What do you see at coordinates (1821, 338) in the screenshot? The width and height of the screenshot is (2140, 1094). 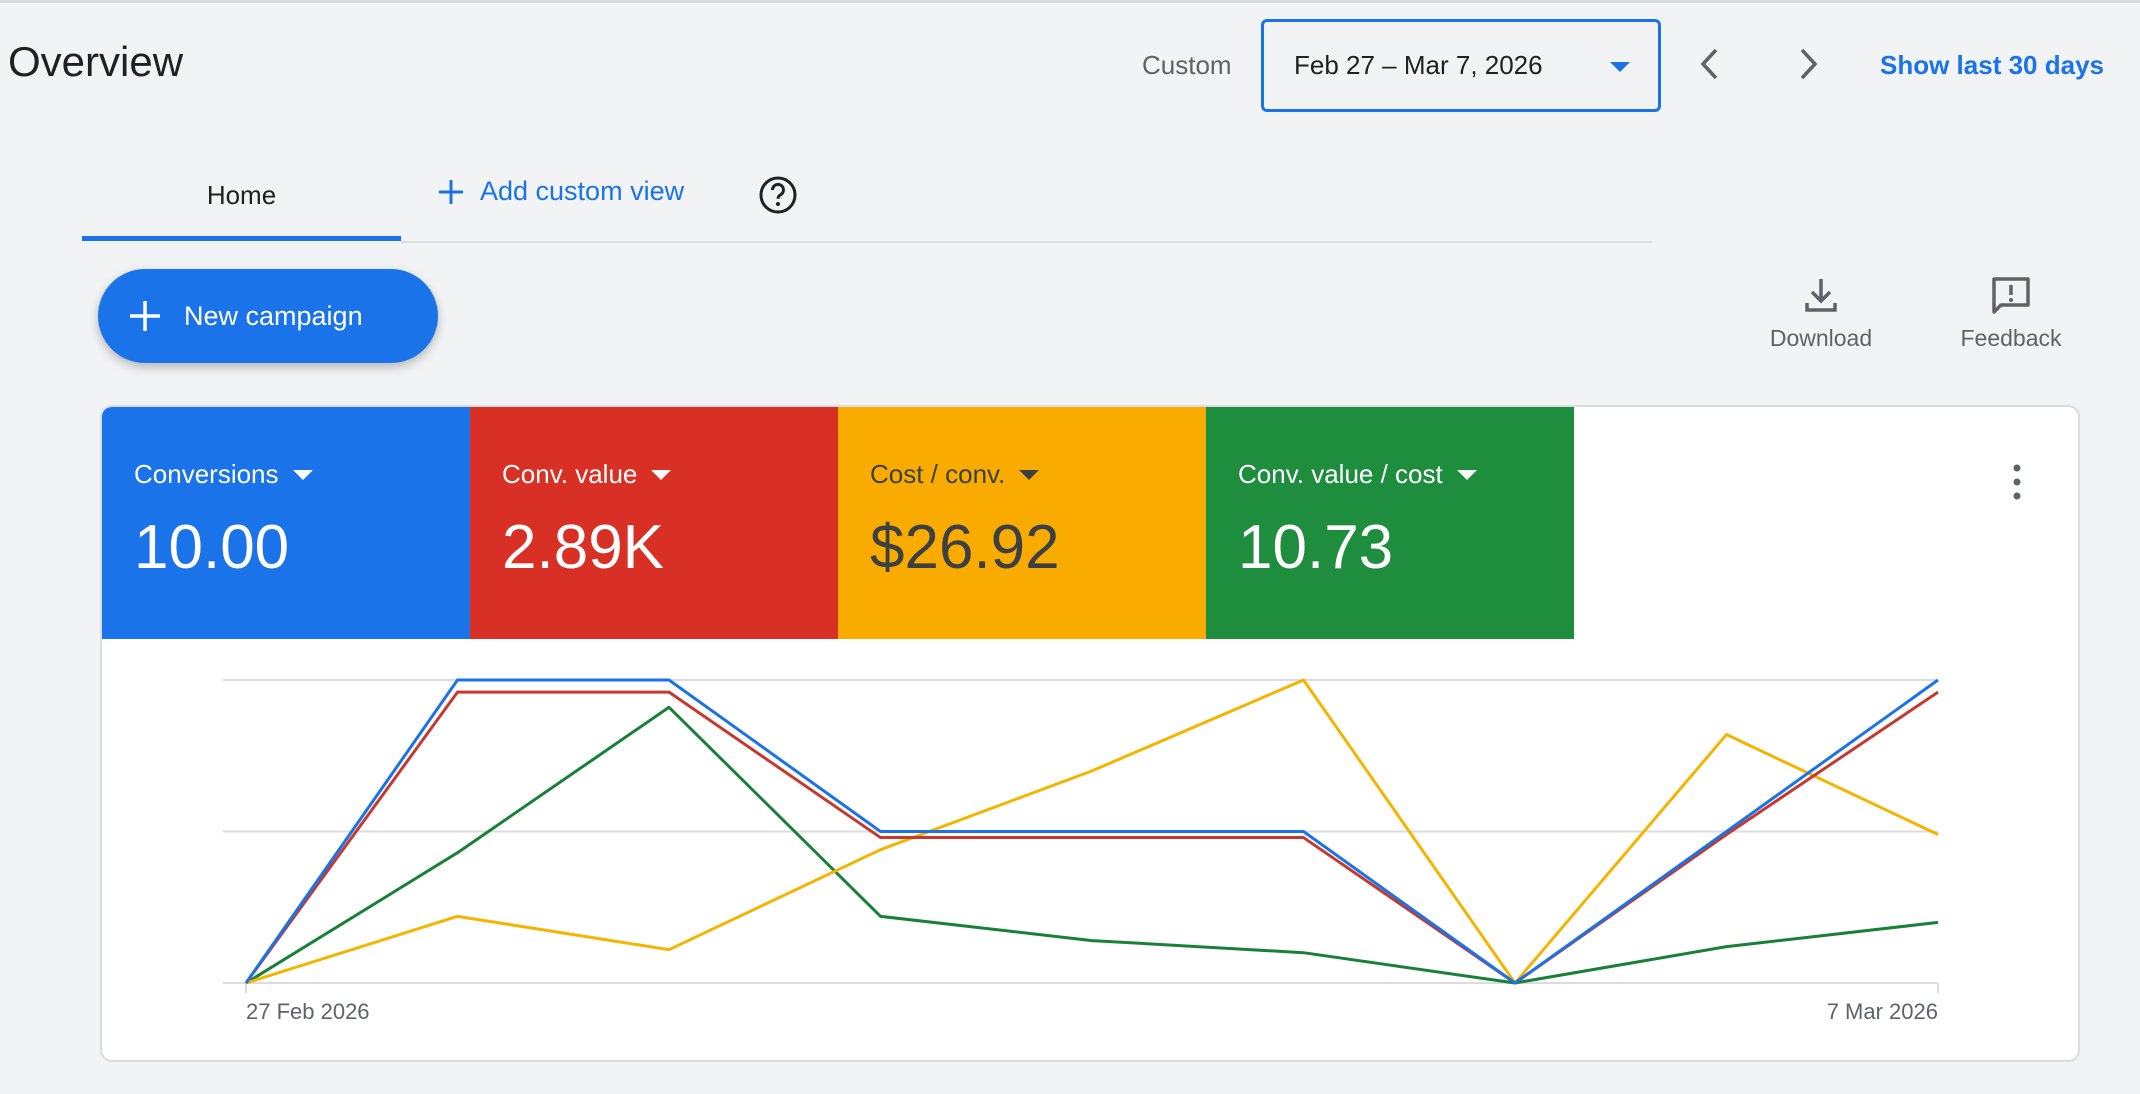 I see `download-label: Download` at bounding box center [1821, 338].